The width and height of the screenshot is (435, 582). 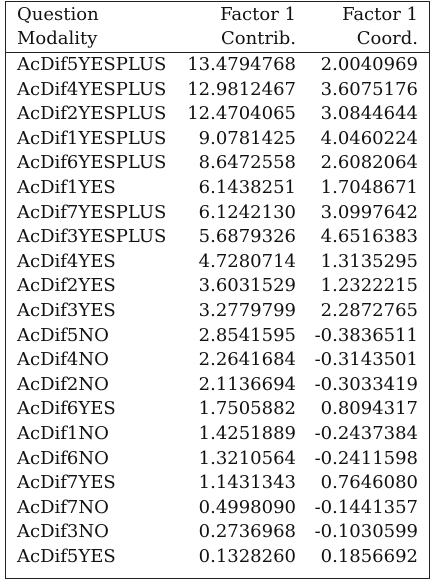 What do you see at coordinates (366, 433) in the screenshot?
I see `coord-cell: -0.2437384` at bounding box center [366, 433].